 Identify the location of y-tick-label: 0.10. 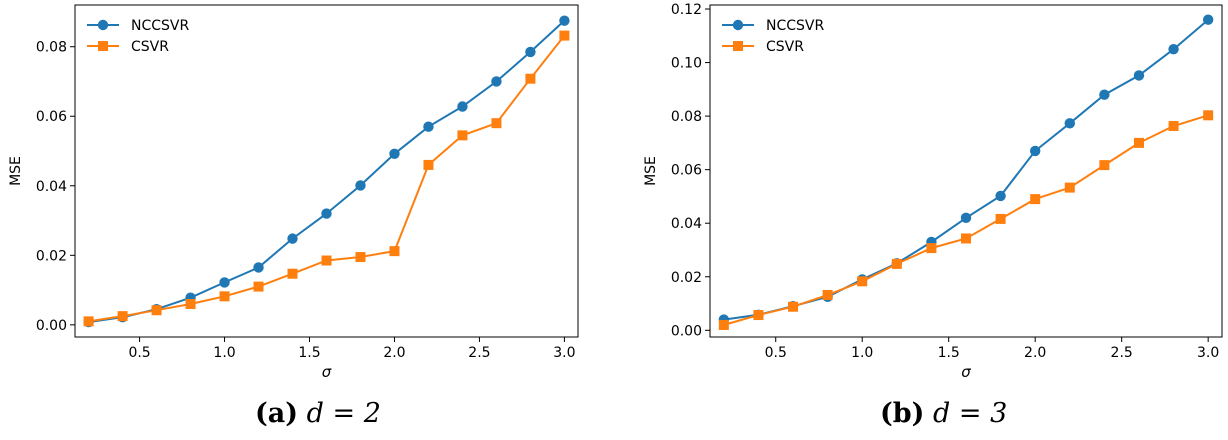
(686, 64).